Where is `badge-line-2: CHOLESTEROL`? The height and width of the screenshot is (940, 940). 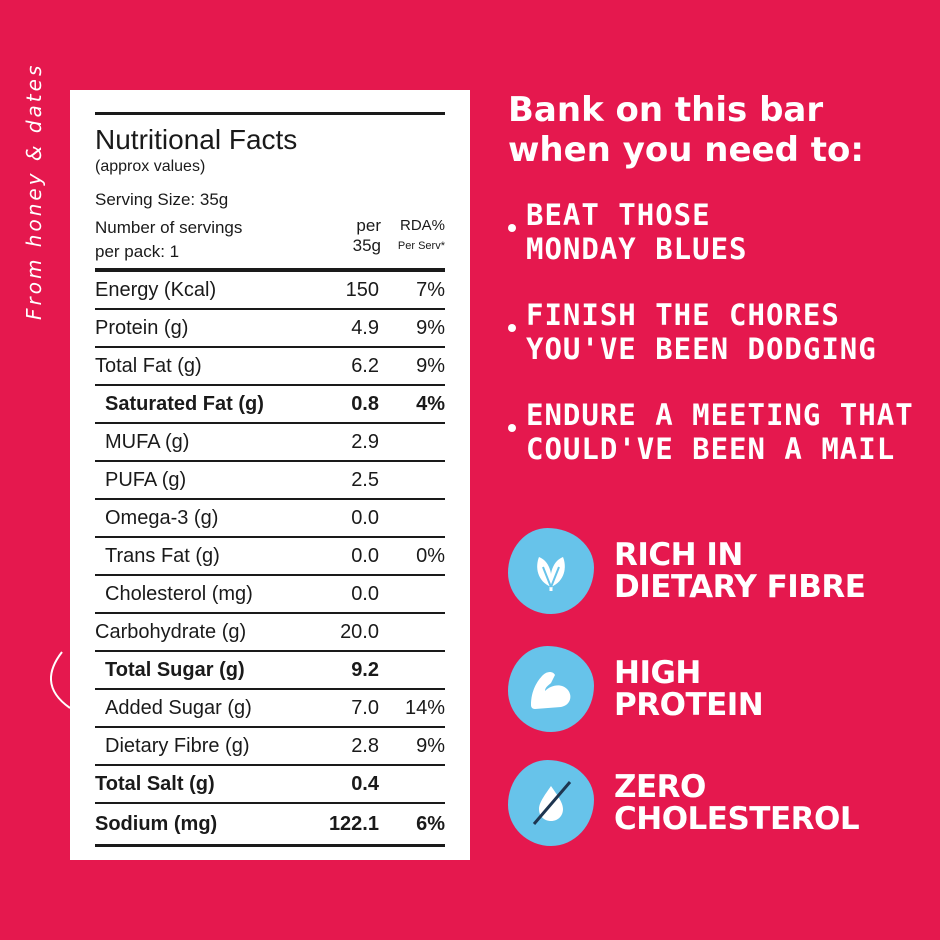
badge-line-2: CHOLESTEROL is located at coordinates (737, 819).